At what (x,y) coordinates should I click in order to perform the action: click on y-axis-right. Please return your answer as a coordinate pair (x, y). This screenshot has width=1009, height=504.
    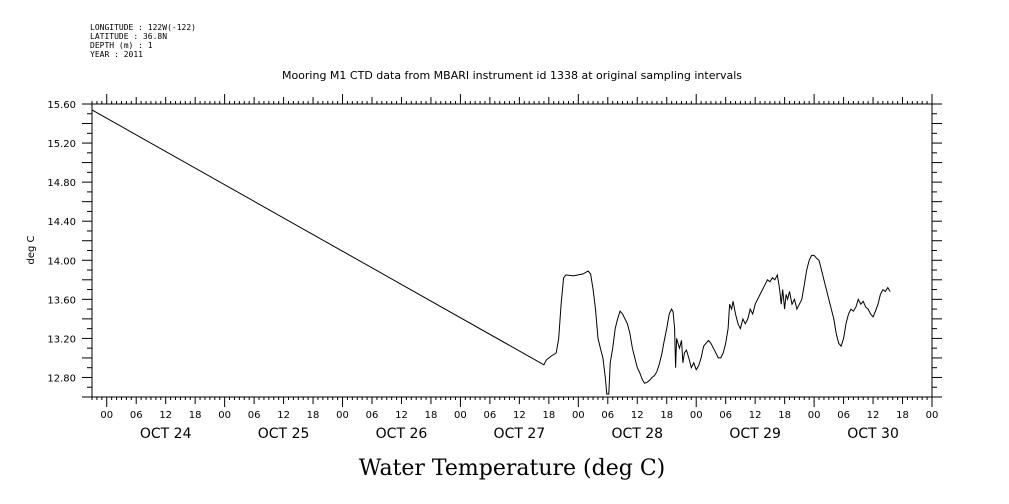
    Looking at the image, I should click on (937, 250).